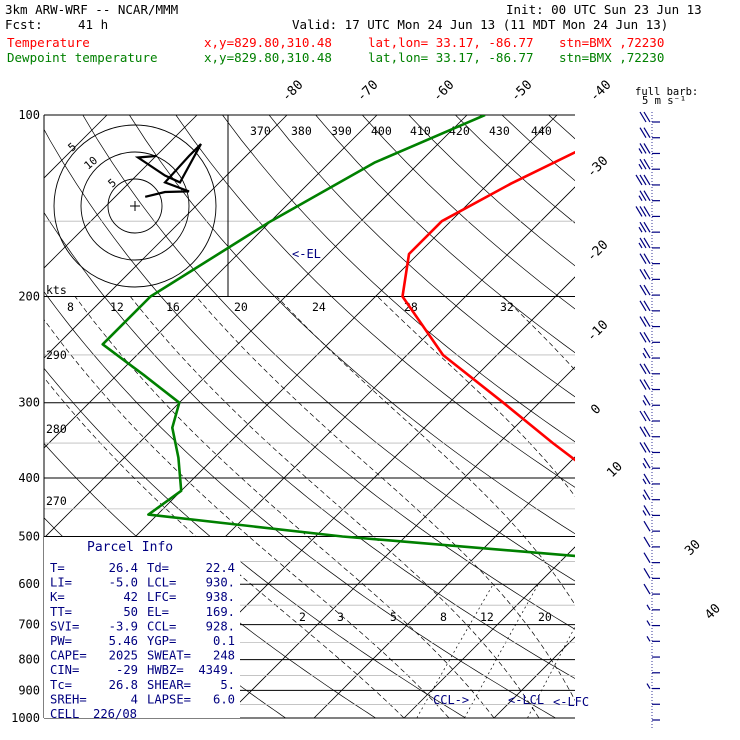  I want to click on hodograph-speed-label: 20, so click(241, 307).